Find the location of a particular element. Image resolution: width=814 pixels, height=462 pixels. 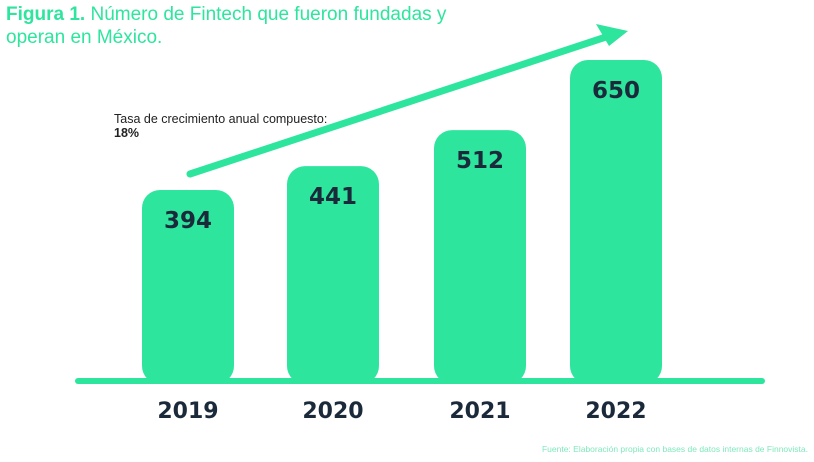

cagr-value: 18% is located at coordinates (127, 133).